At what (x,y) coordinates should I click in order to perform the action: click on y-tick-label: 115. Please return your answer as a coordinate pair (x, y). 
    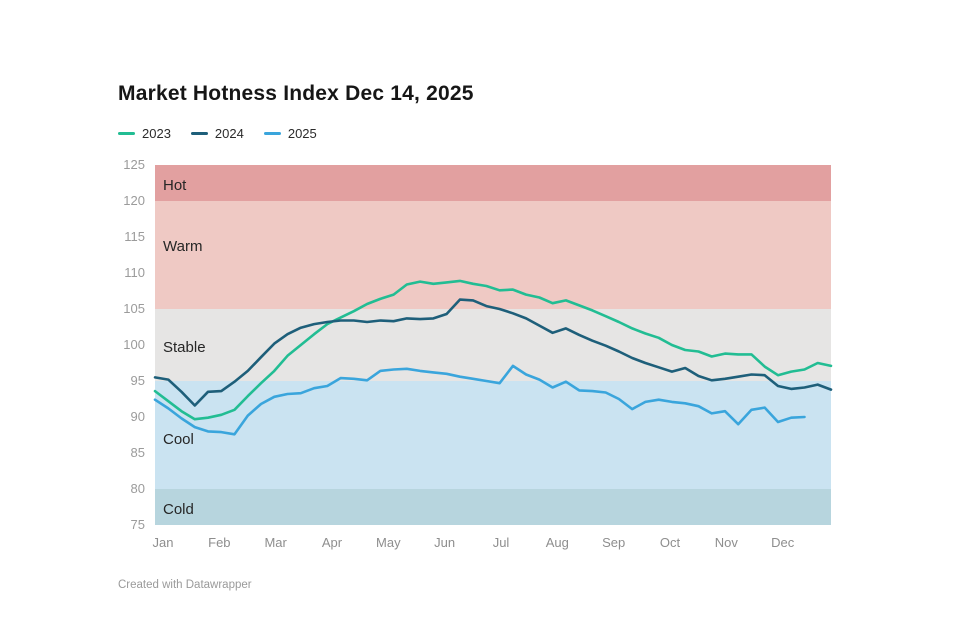
    Looking at the image, I should click on (134, 236).